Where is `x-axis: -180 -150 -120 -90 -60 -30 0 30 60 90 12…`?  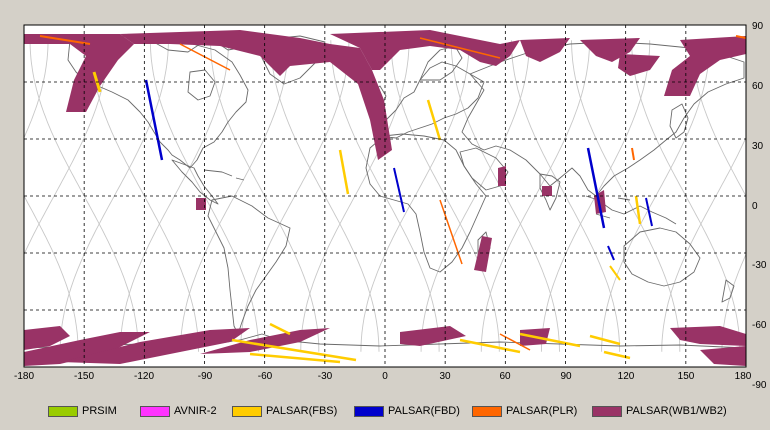
x-axis: -180 -150 -120 -90 -60 -30 0 30 60 90 12… is located at coordinates (383, 376).